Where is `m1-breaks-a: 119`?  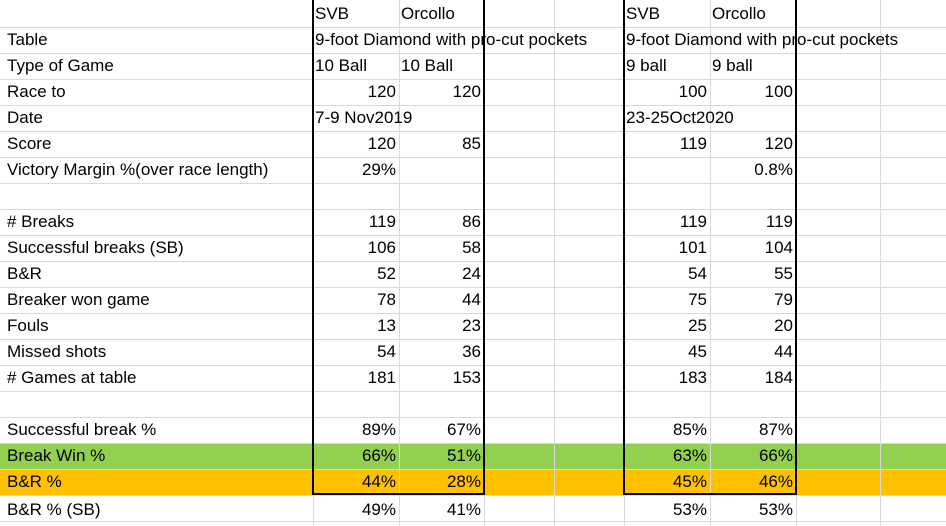 m1-breaks-a: 119 is located at coordinates (382, 221).